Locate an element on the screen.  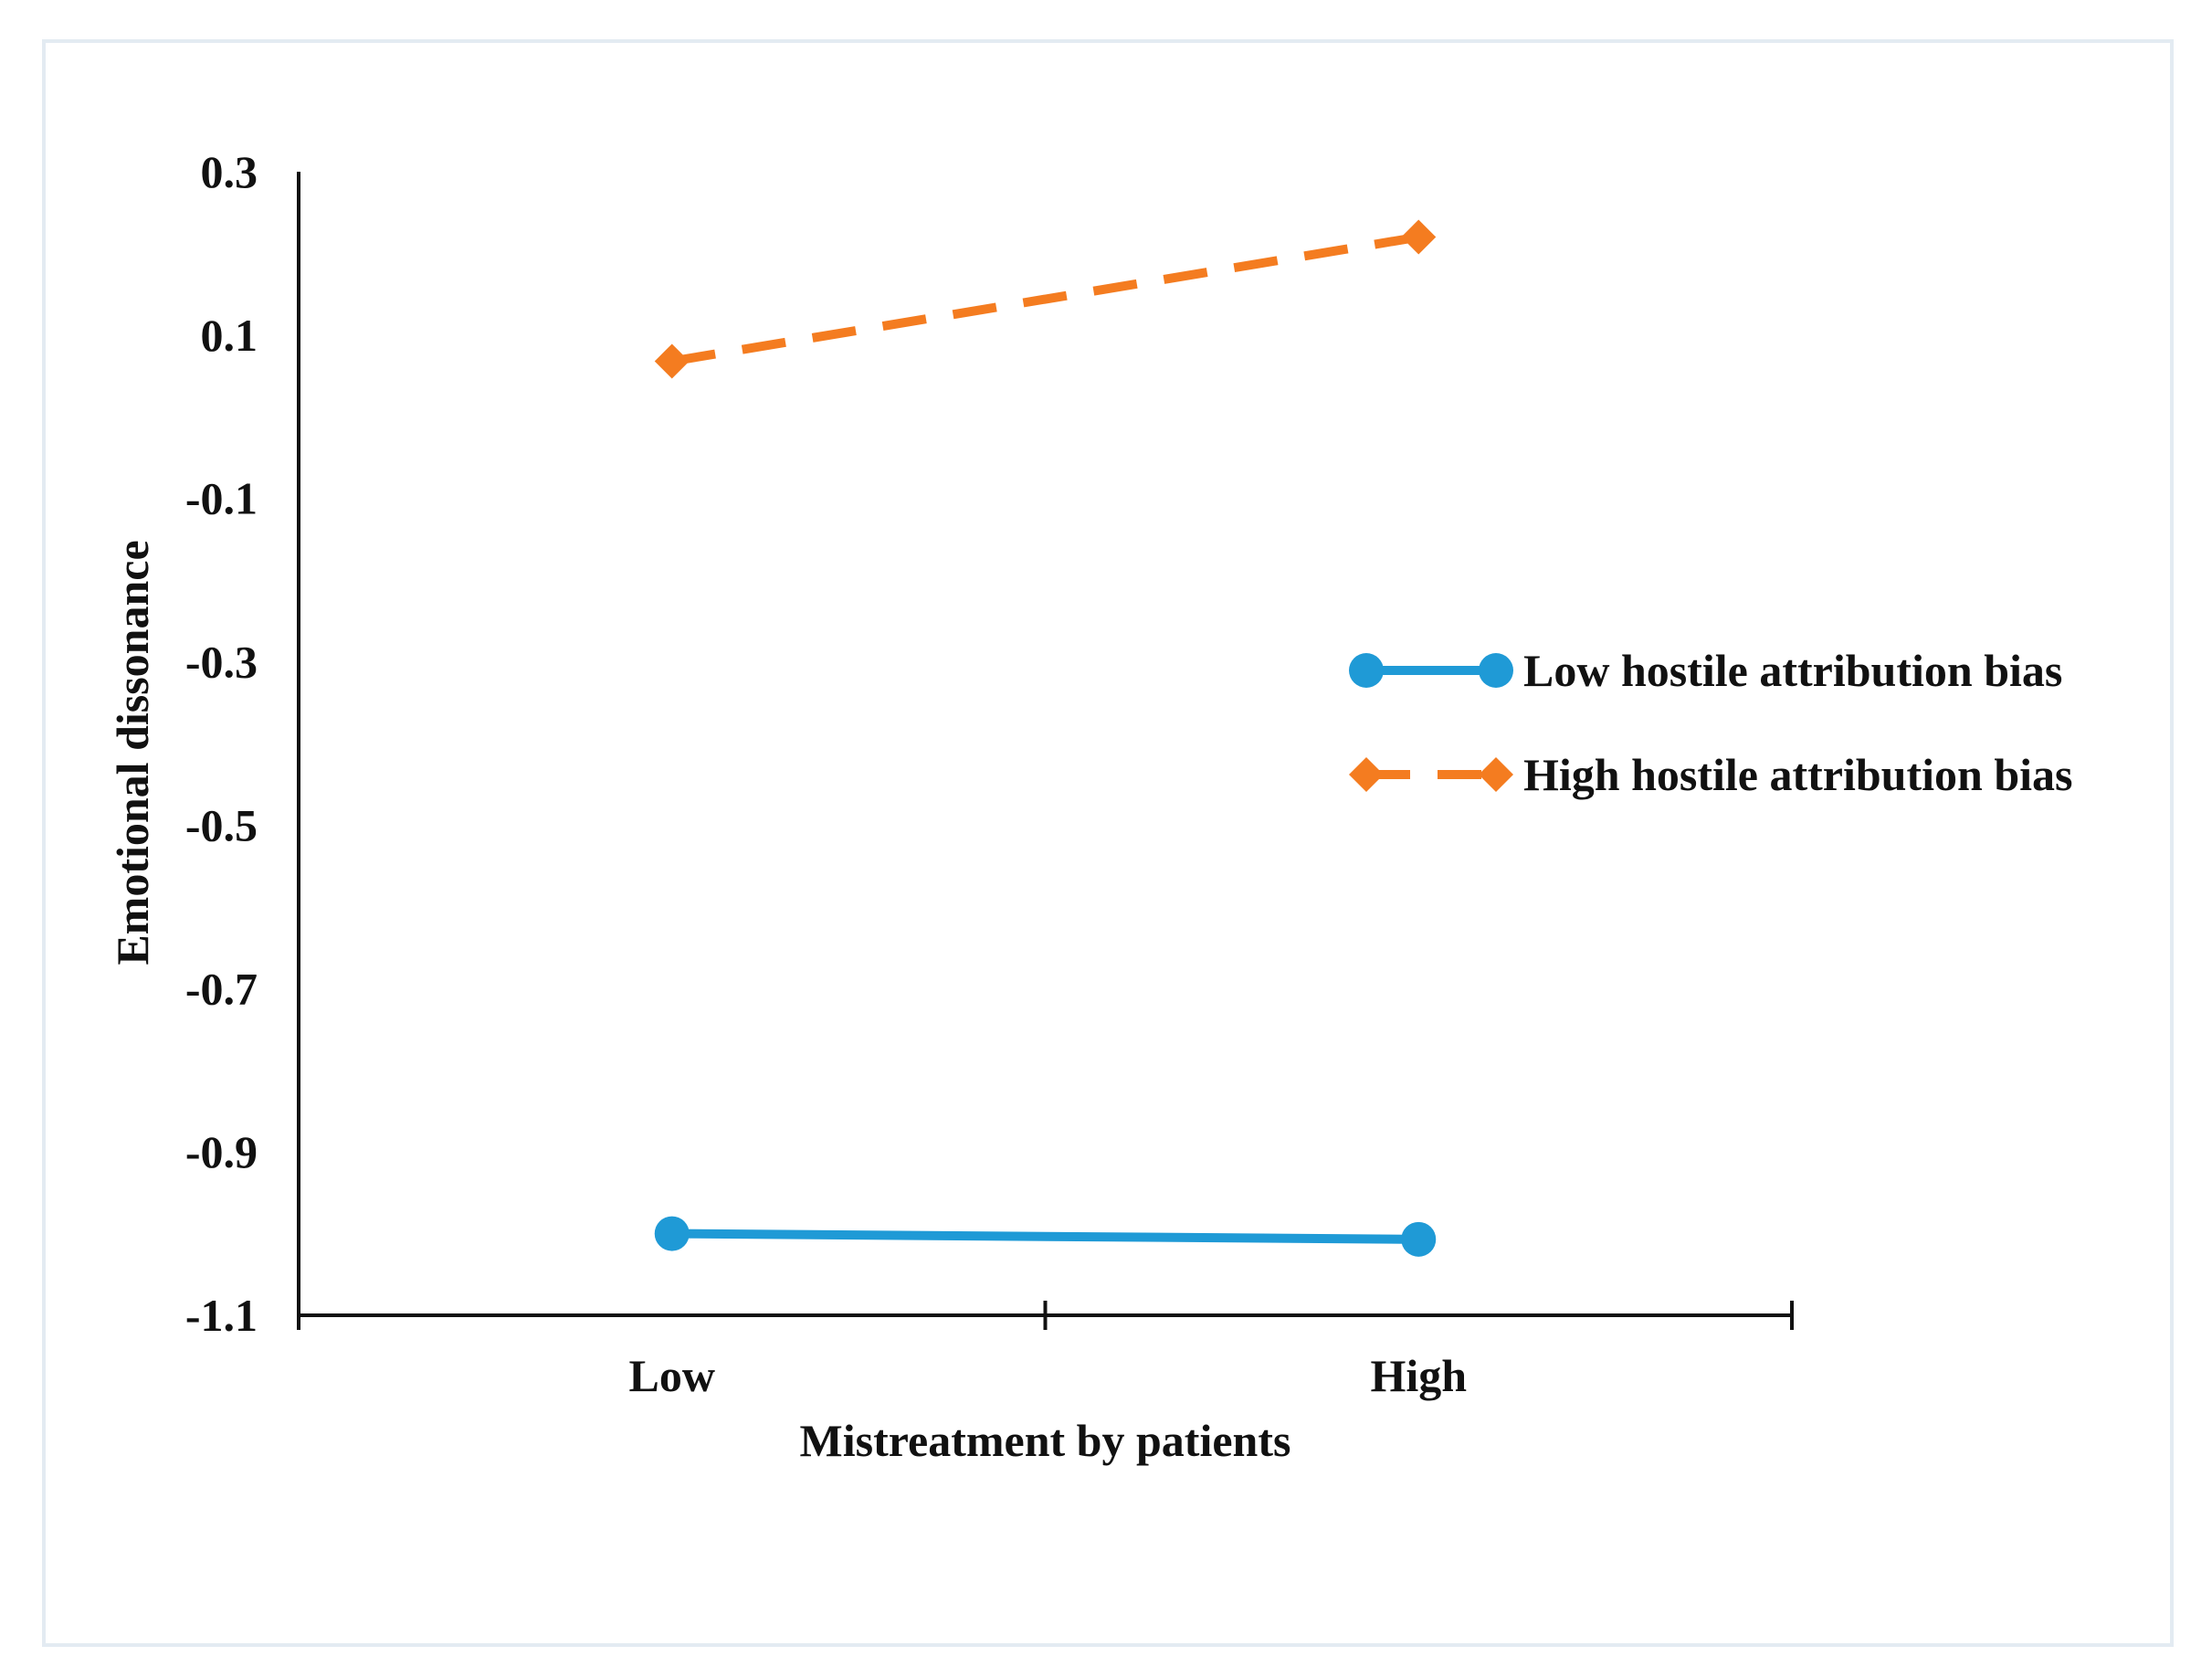
x-ticks: Low High is located at coordinates (1045, 1351).